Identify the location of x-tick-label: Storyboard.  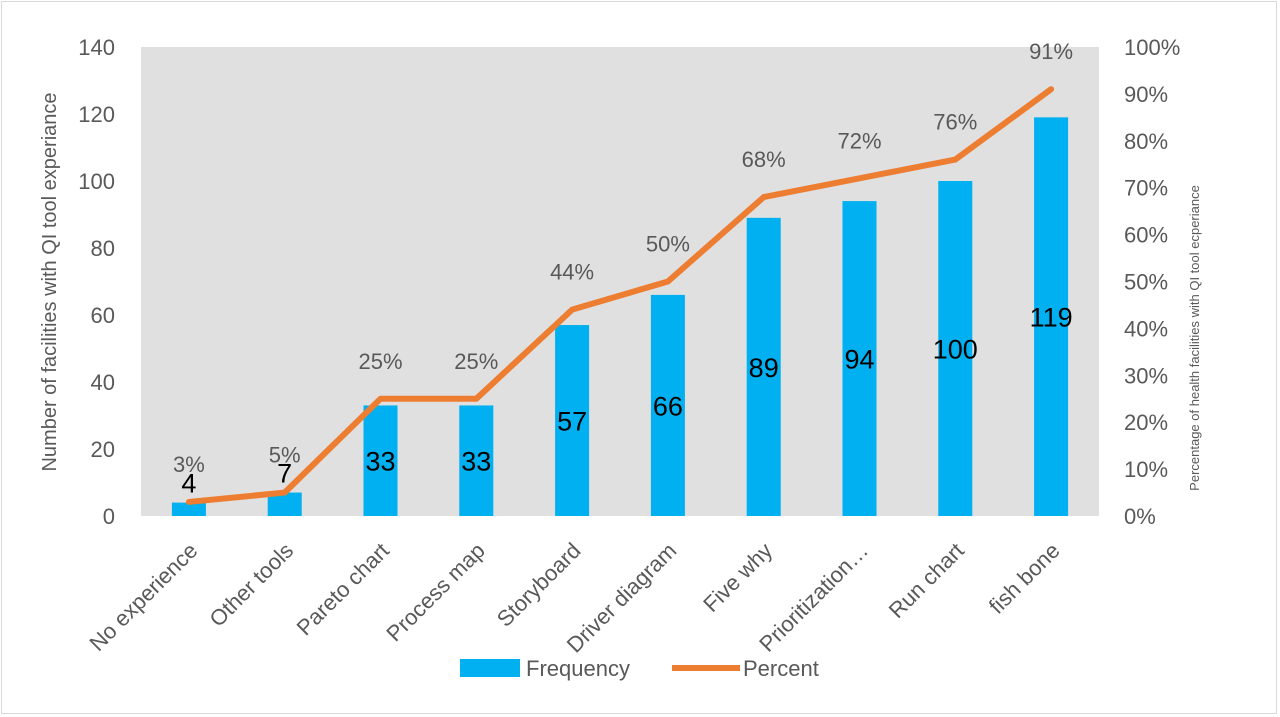
(539, 585).